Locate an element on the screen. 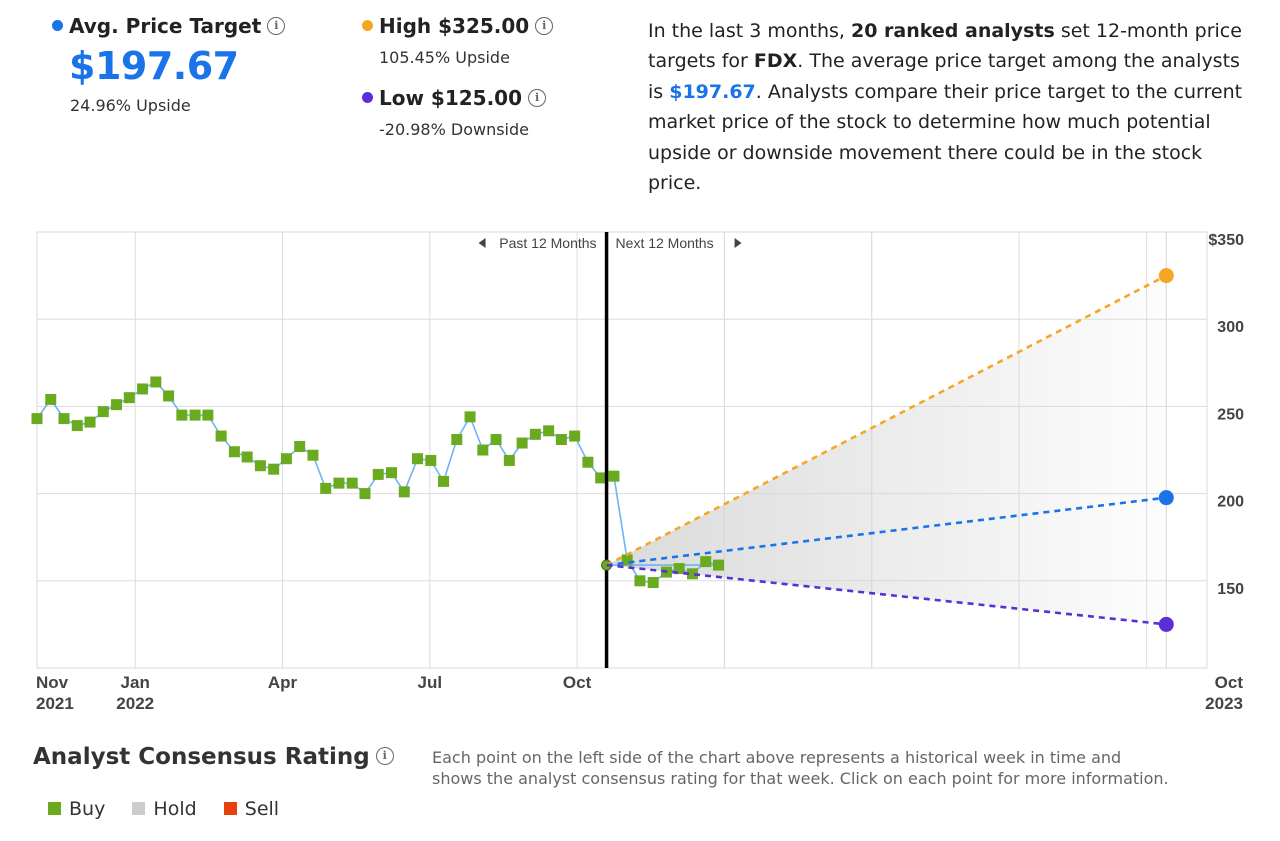 This screenshot has height=841, width=1280. low-downside: -20.98% Downside is located at coordinates (454, 129).